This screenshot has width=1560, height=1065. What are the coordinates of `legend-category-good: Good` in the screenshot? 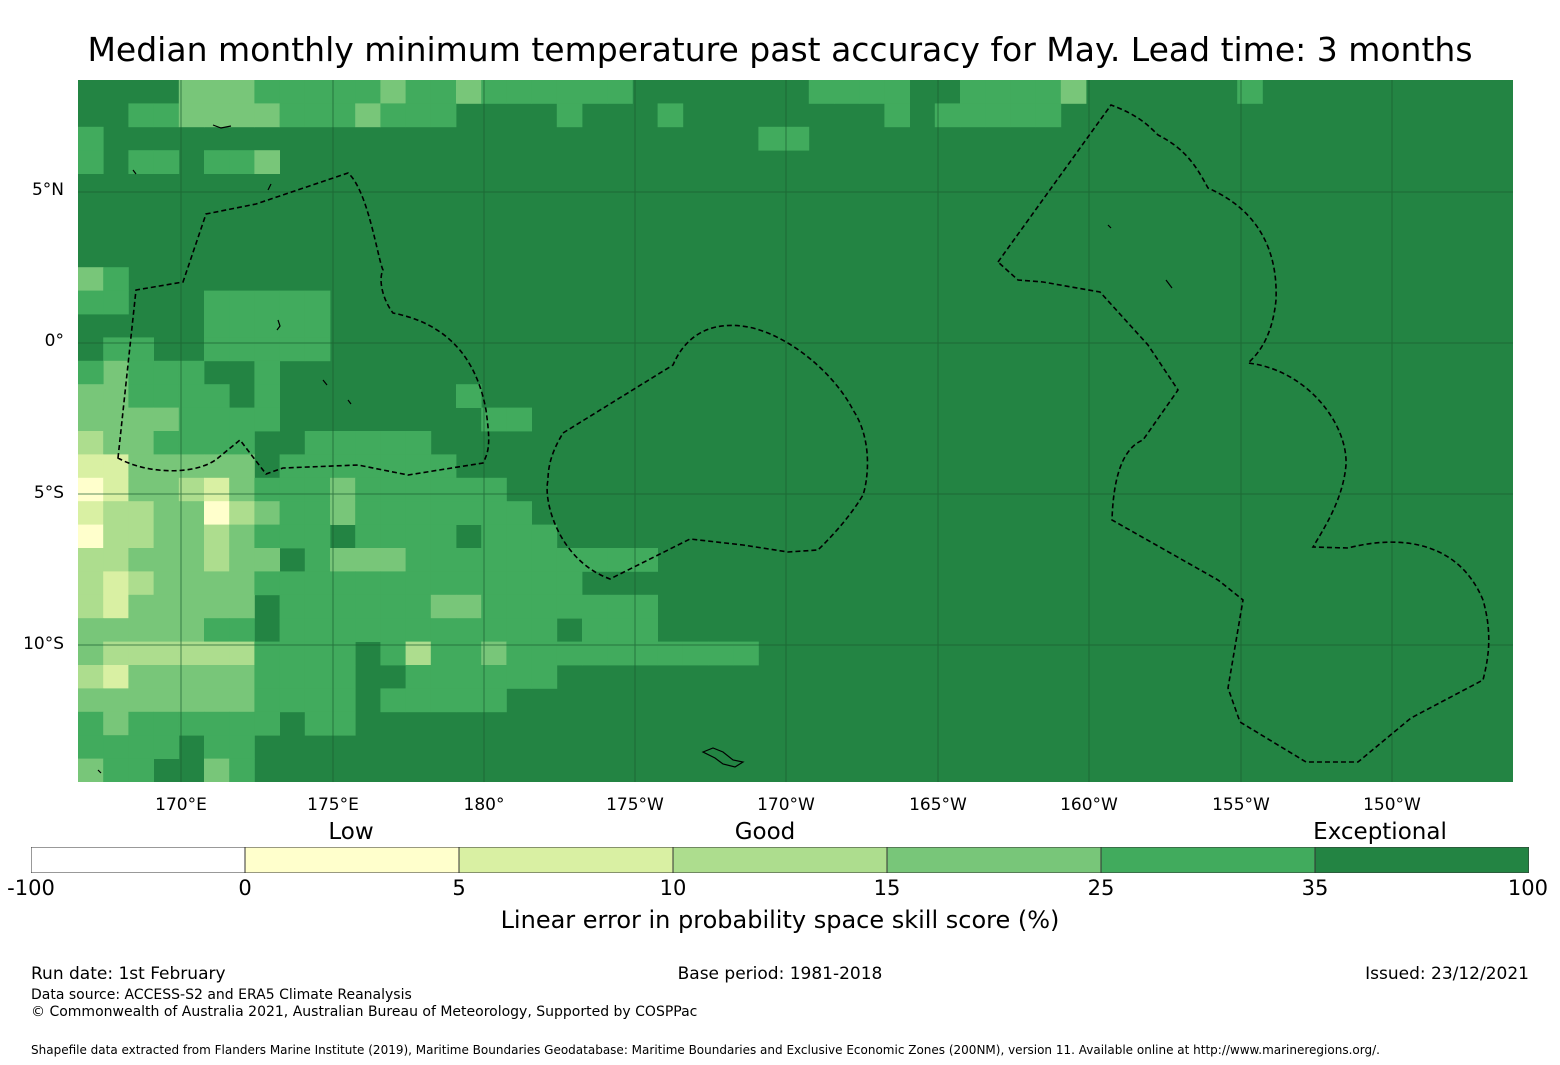 It's located at (765, 832).